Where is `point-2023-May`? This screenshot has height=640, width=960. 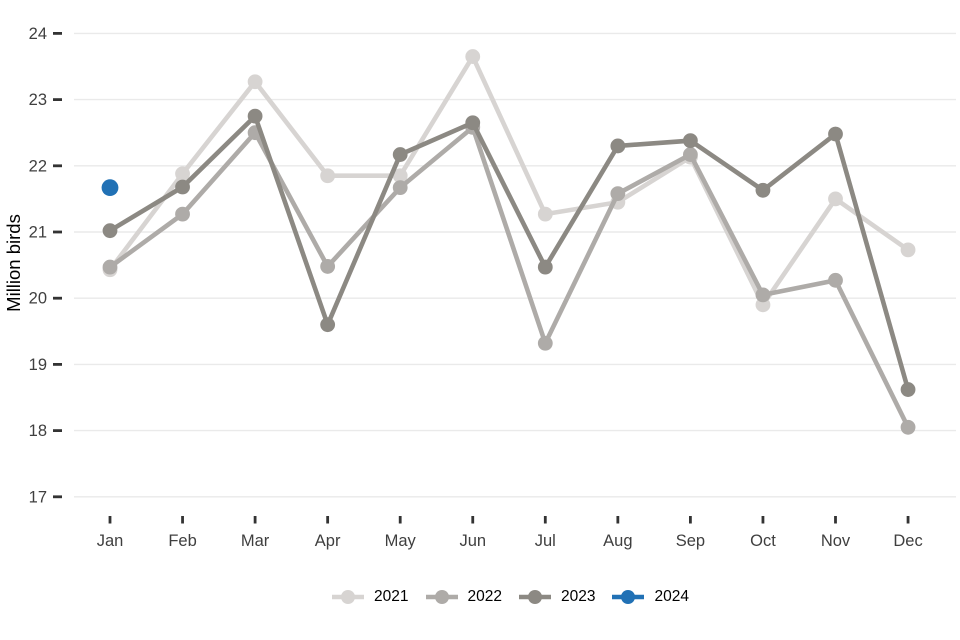
point-2023-May is located at coordinates (400, 154).